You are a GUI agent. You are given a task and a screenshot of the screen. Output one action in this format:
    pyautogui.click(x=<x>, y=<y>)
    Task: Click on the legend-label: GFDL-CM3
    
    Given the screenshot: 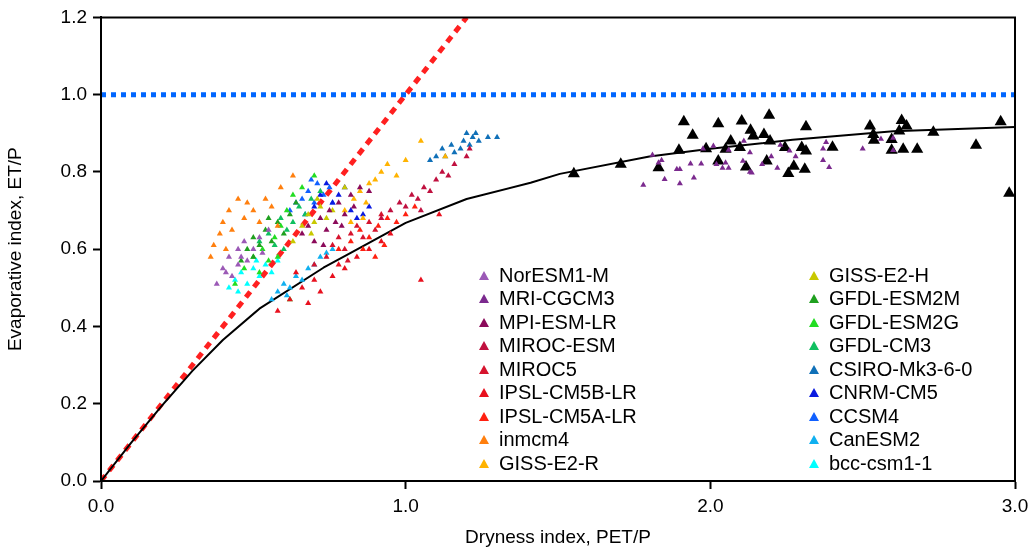 What is the action you would take?
    pyautogui.click(x=880, y=346)
    